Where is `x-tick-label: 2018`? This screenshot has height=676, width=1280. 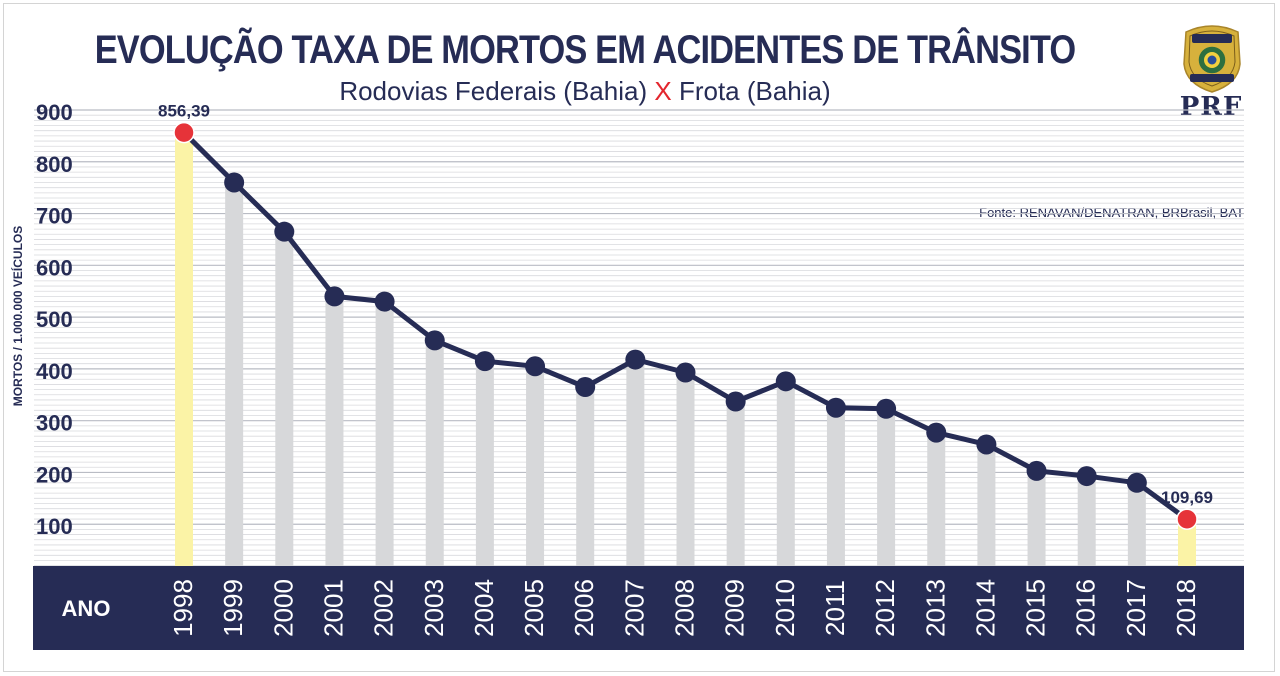 x-tick-label: 2018 is located at coordinates (1186, 608).